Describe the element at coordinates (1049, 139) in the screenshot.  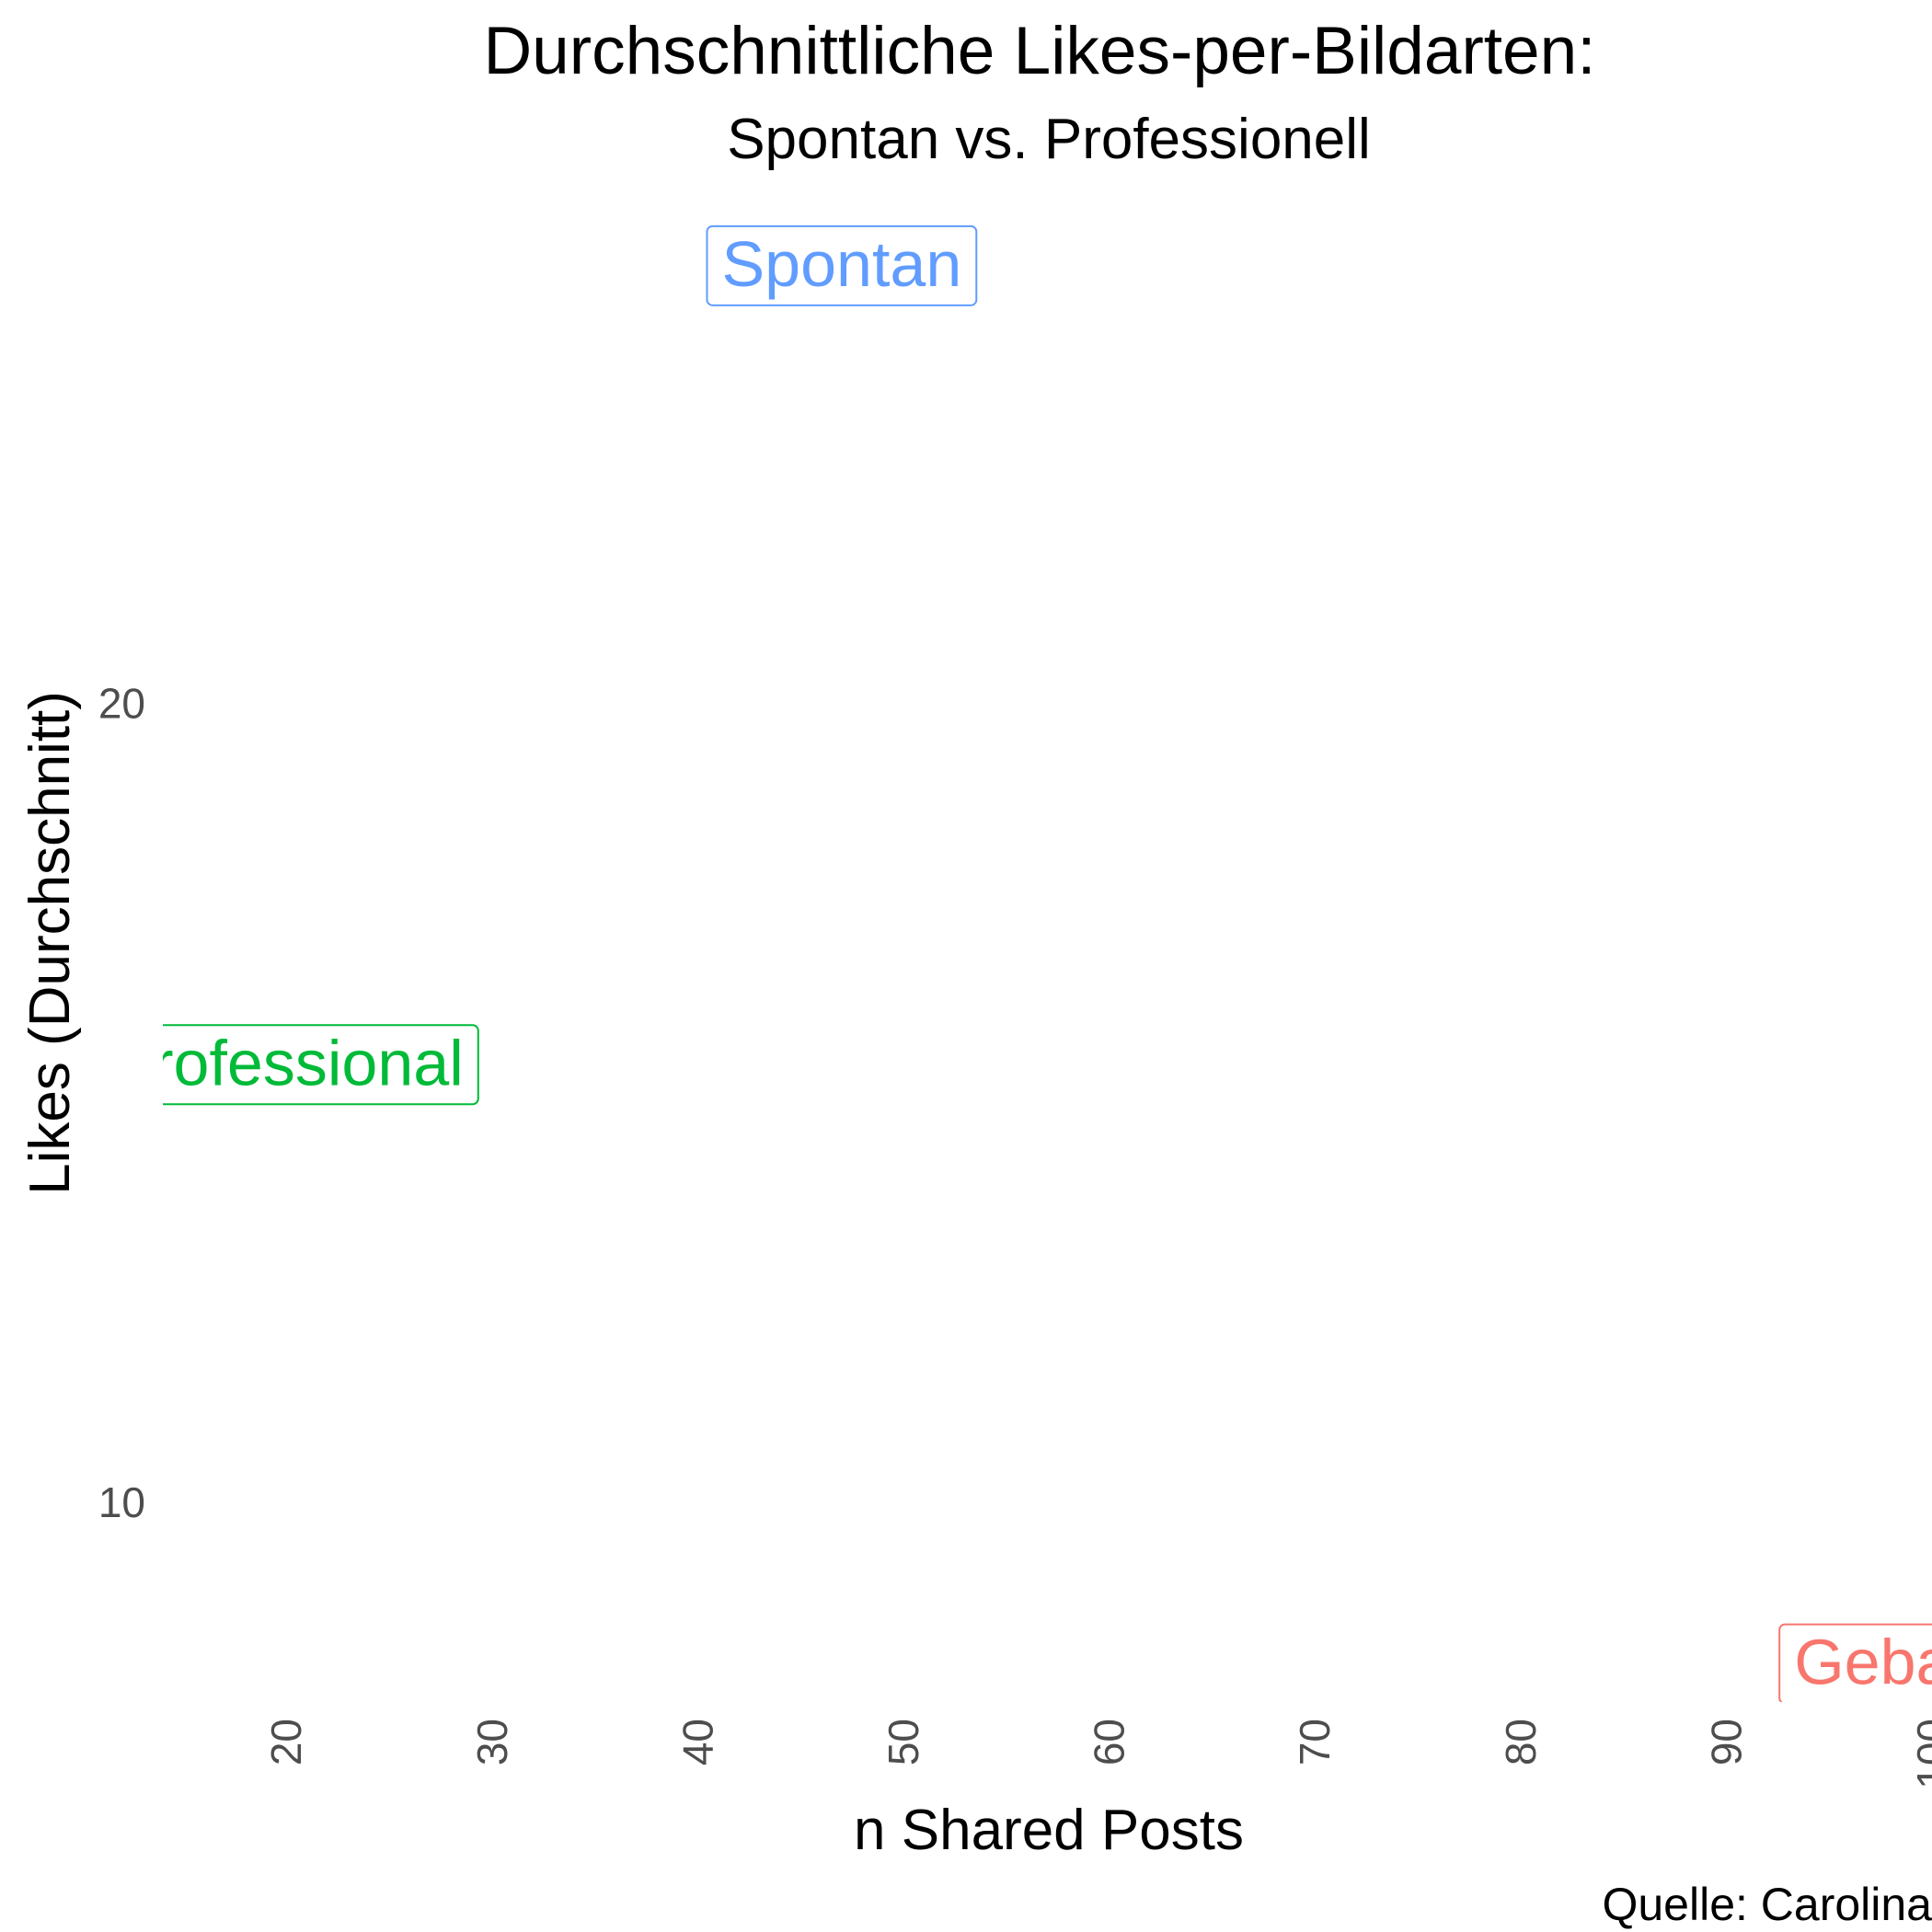
I see `chart-subtitle: Spontan vs. Professionell` at that location.